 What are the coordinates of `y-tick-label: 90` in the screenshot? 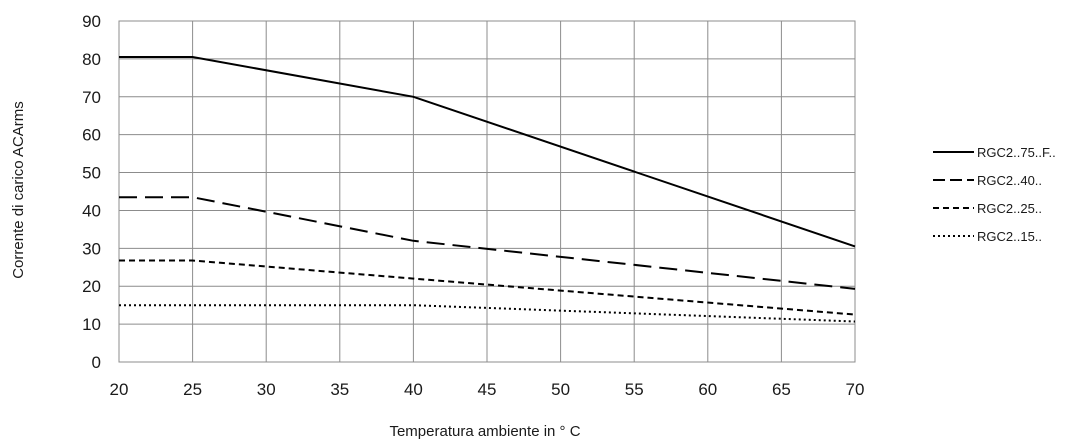 It's located at (91, 21).